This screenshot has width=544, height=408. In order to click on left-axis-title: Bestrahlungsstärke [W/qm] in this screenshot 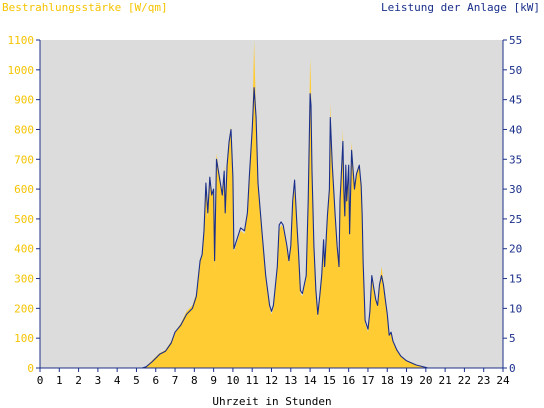, I will do `click(85, 7)`.